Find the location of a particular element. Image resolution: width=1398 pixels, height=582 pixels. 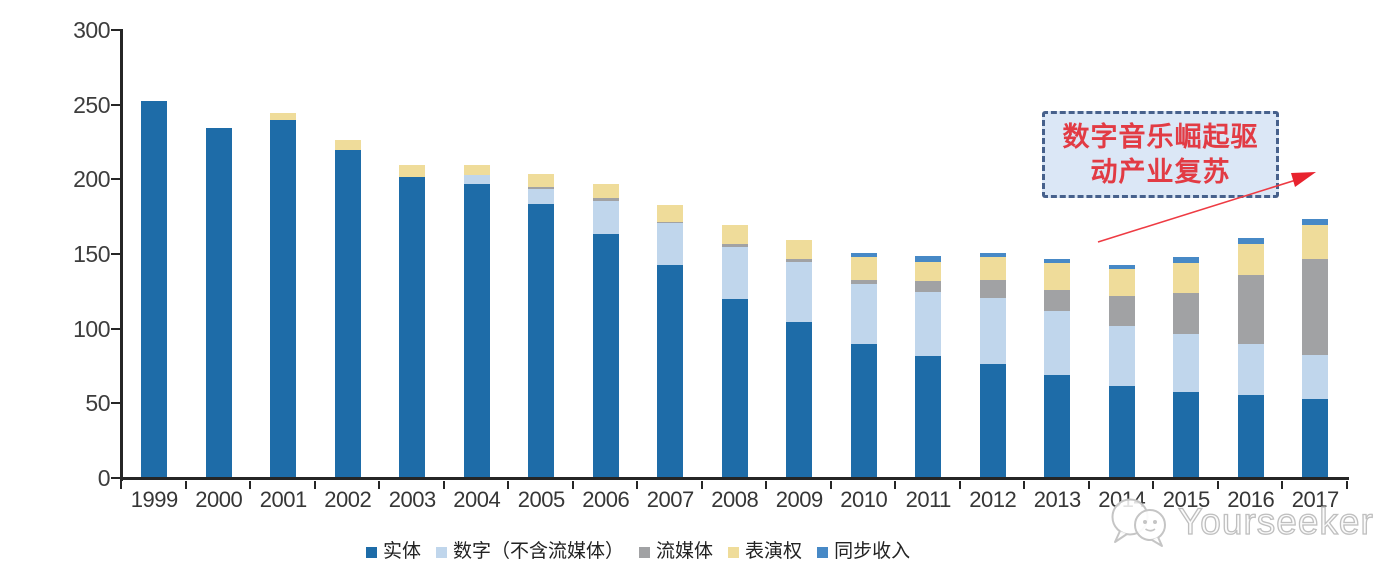

legend-item: 流媒体 is located at coordinates (676, 552).